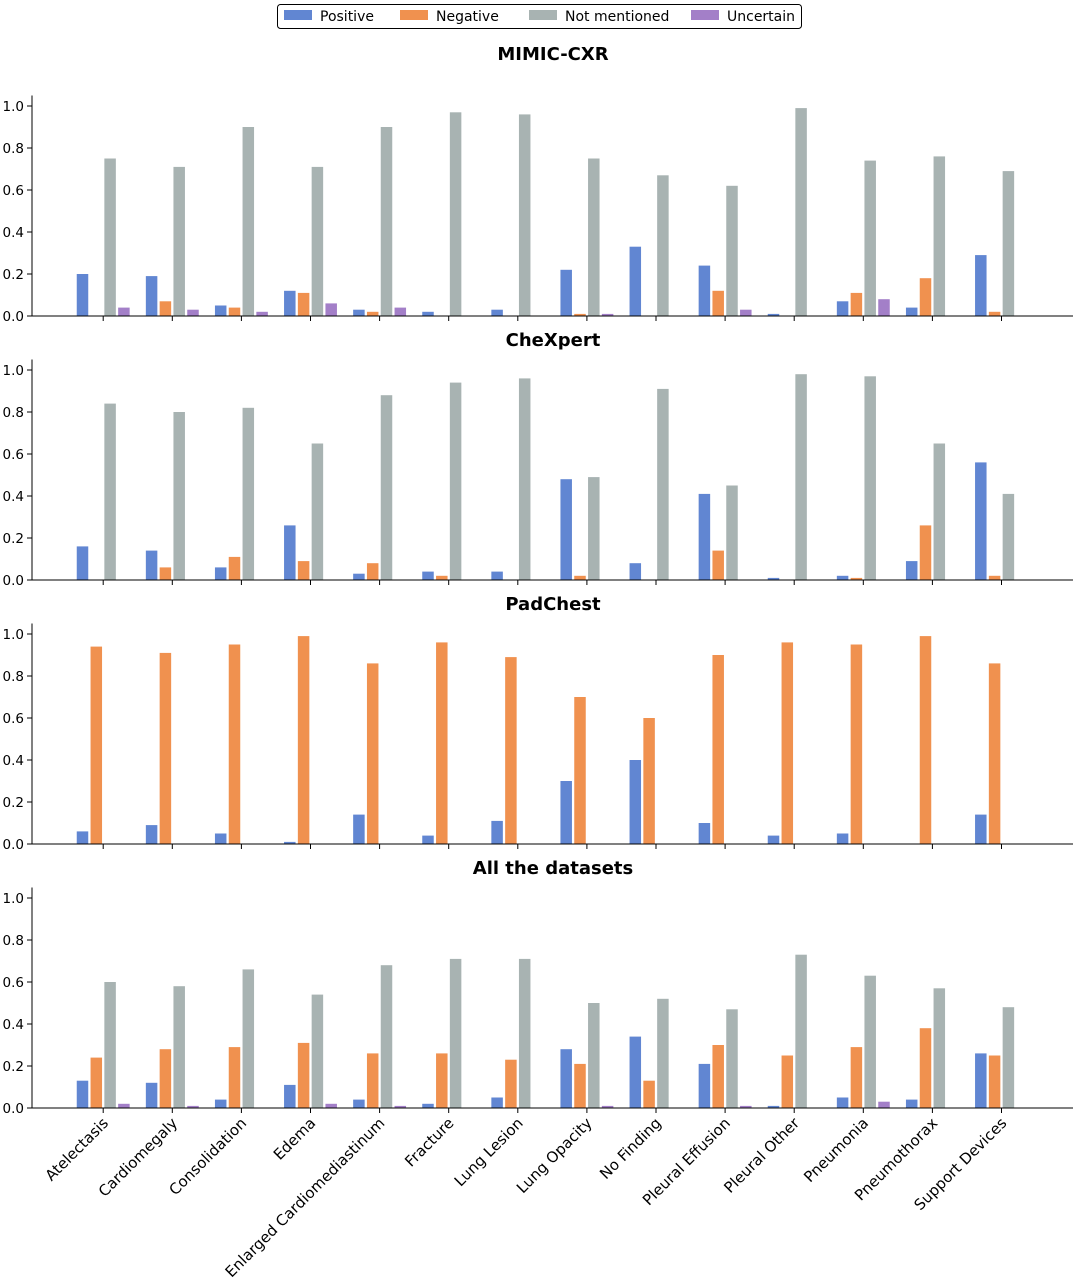 This screenshot has height=1284, width=1079. What do you see at coordinates (77, 1149) in the screenshot?
I see `x-category-label-atelectasis: Atelectasis` at bounding box center [77, 1149].